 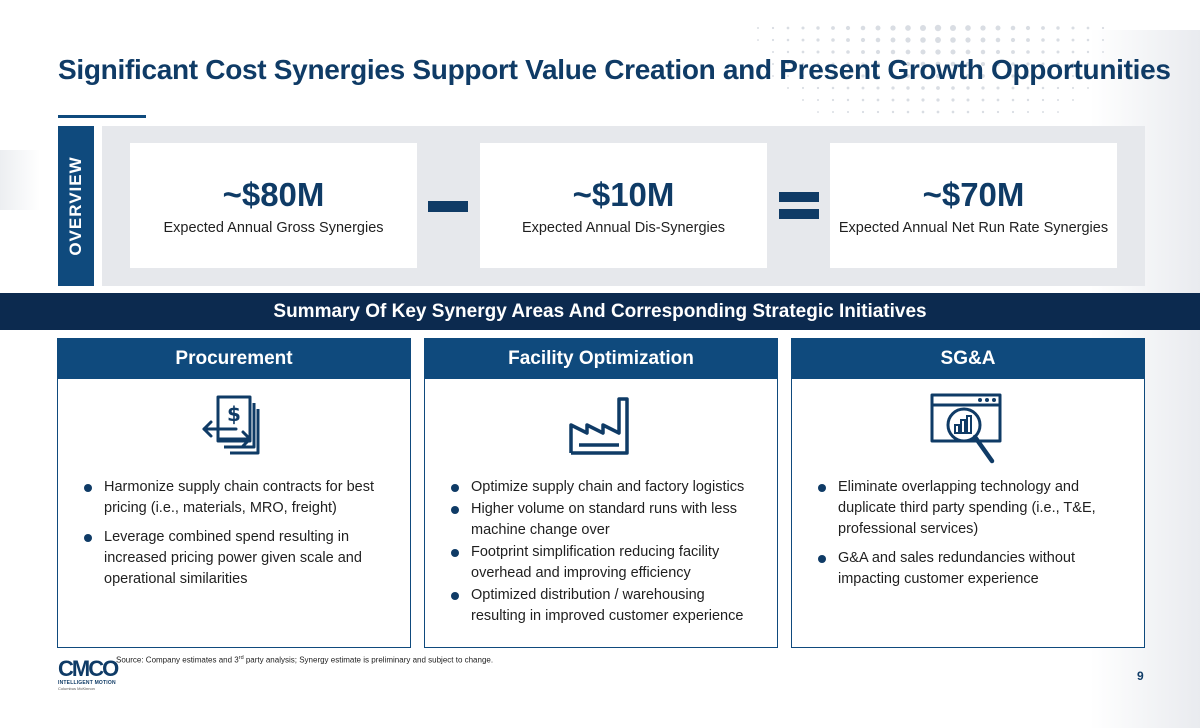 What do you see at coordinates (231, 425) in the screenshot?
I see `contract-exchange-icon: $` at bounding box center [231, 425].